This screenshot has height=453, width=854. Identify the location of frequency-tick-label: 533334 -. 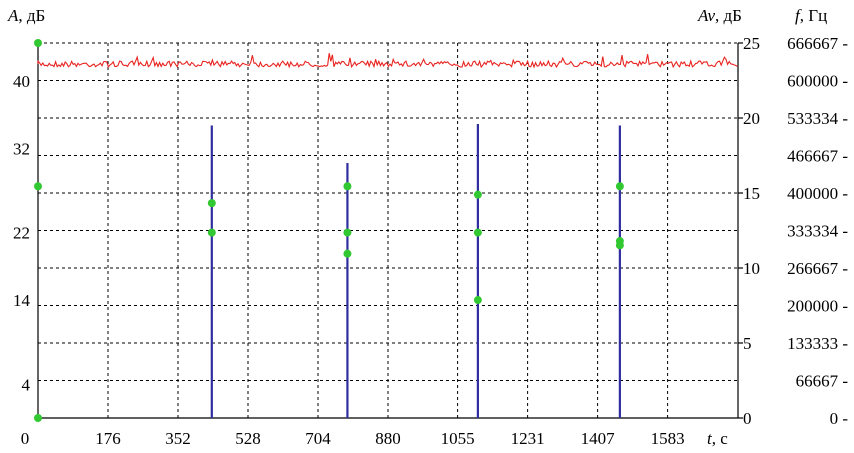
(817, 118).